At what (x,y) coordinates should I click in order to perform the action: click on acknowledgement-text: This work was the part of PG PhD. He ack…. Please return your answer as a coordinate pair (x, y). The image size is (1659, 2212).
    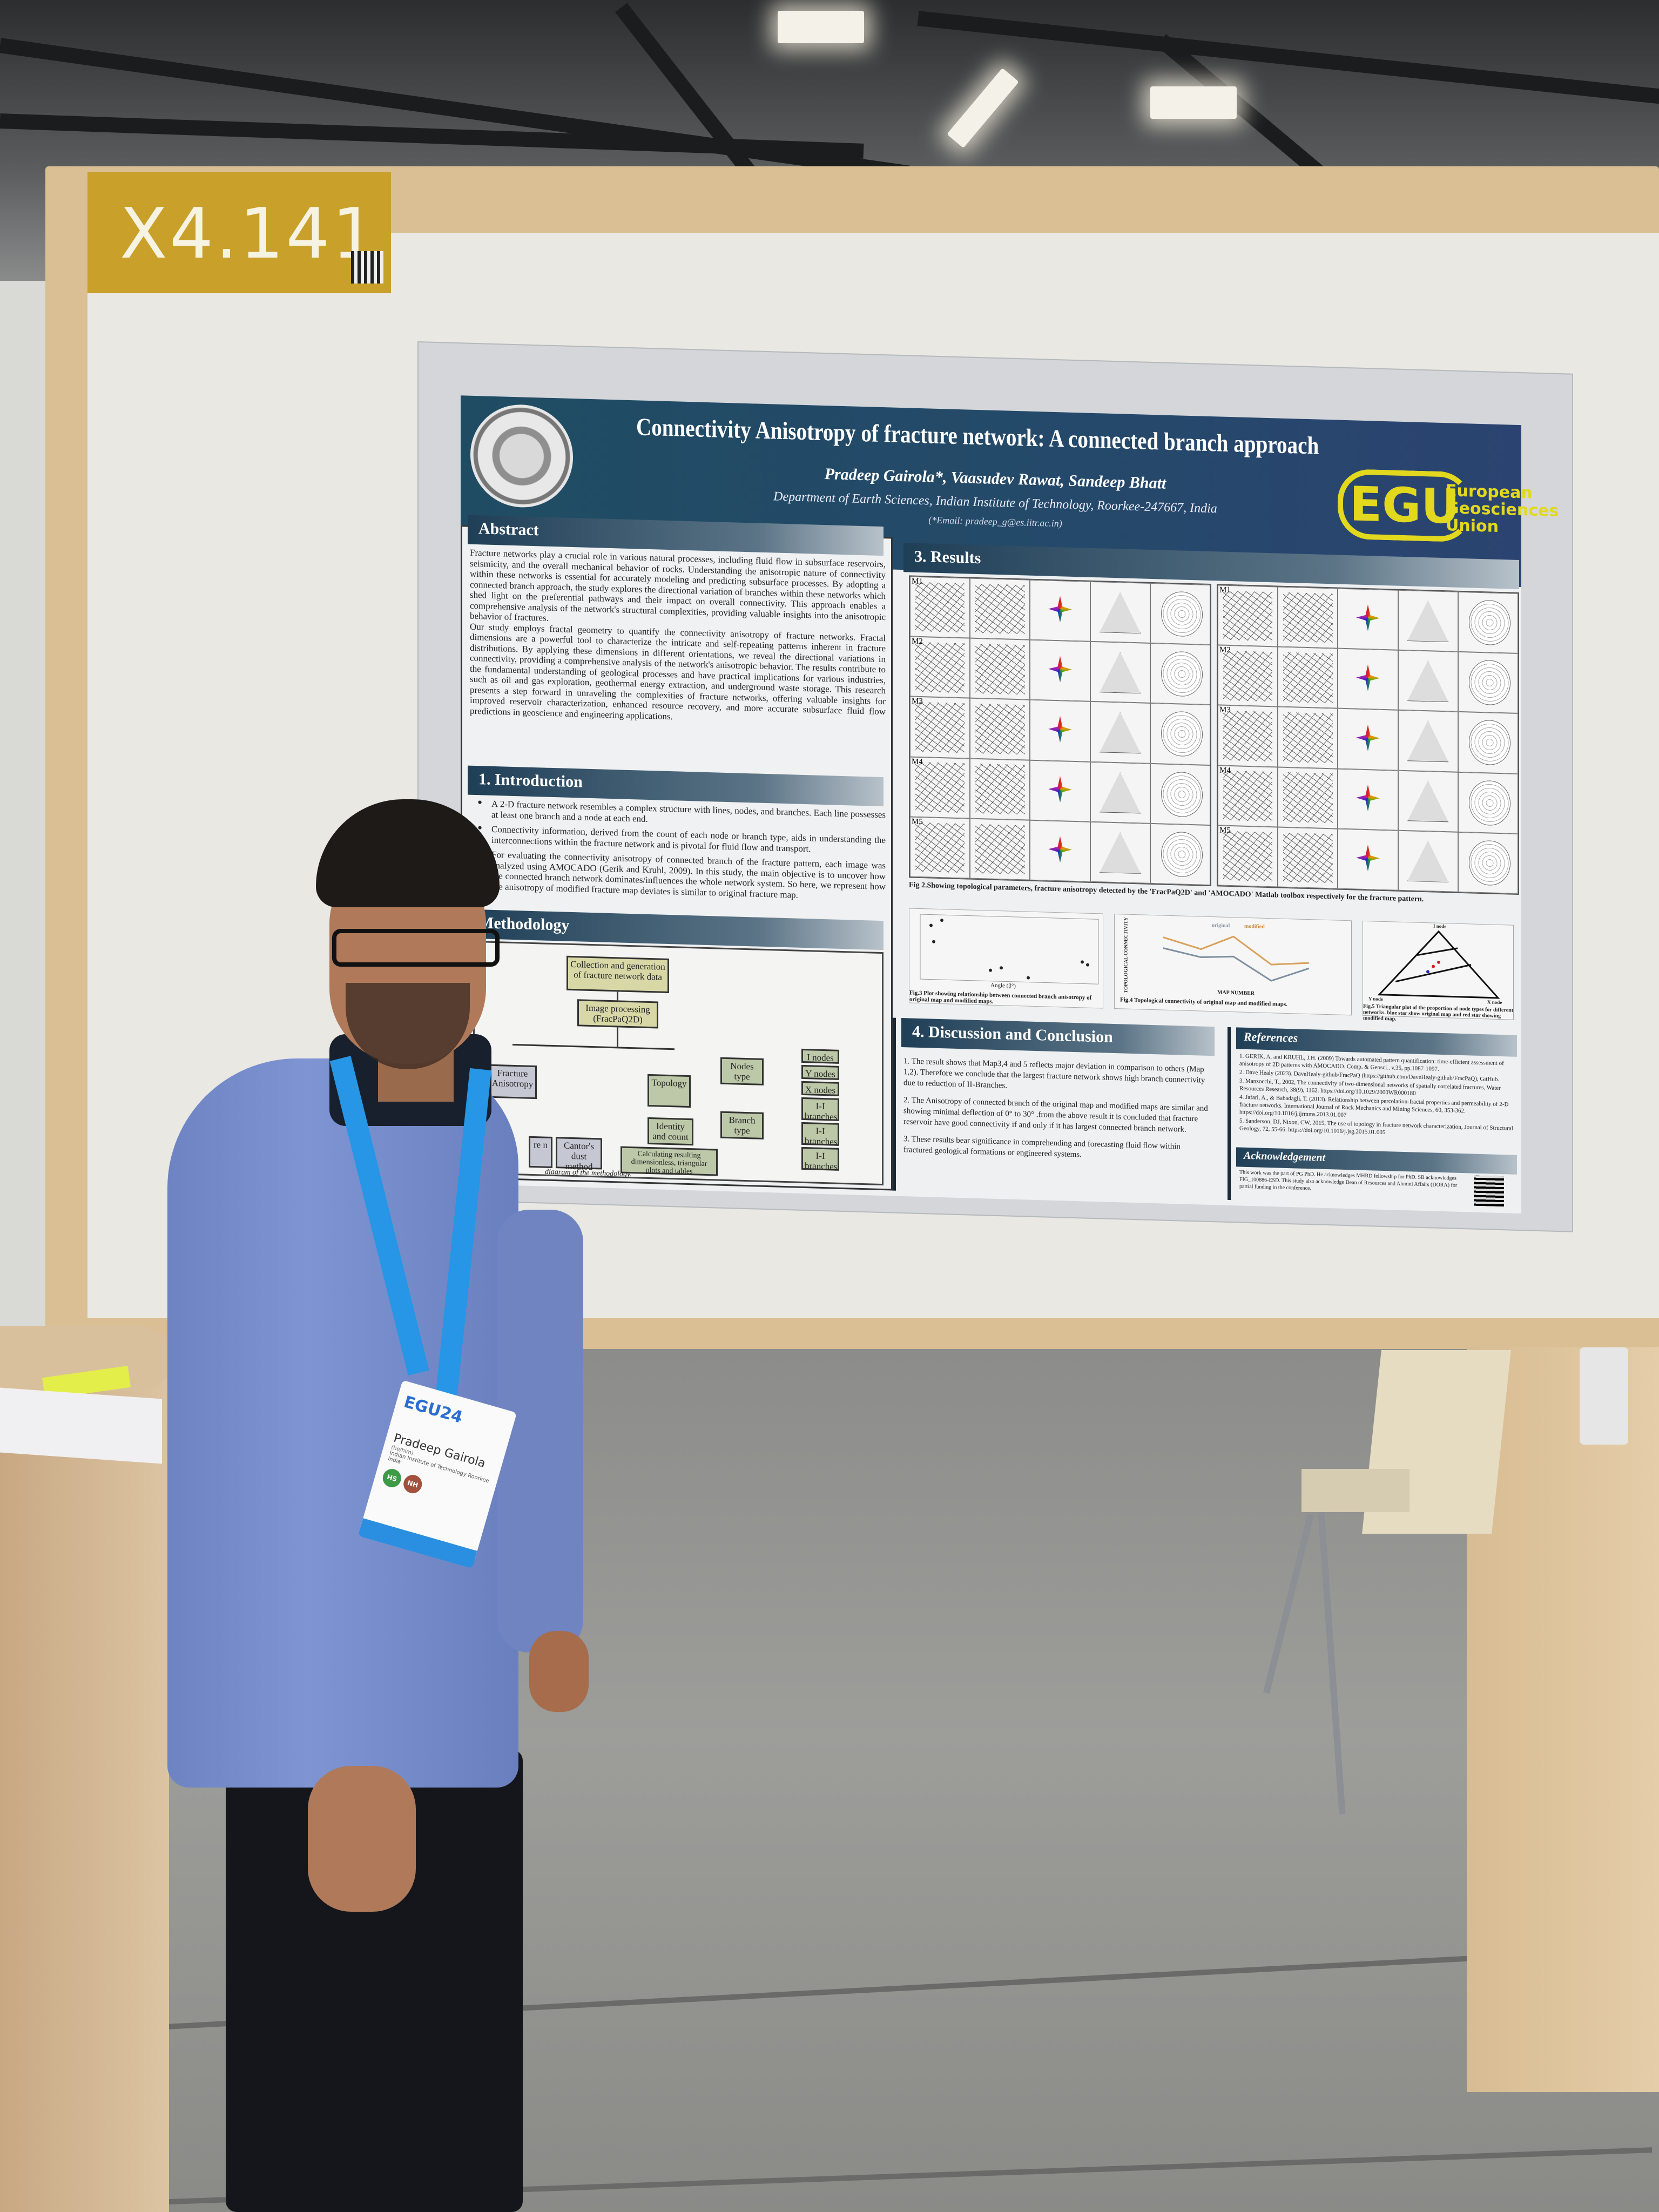
    Looking at the image, I should click on (1348, 1180).